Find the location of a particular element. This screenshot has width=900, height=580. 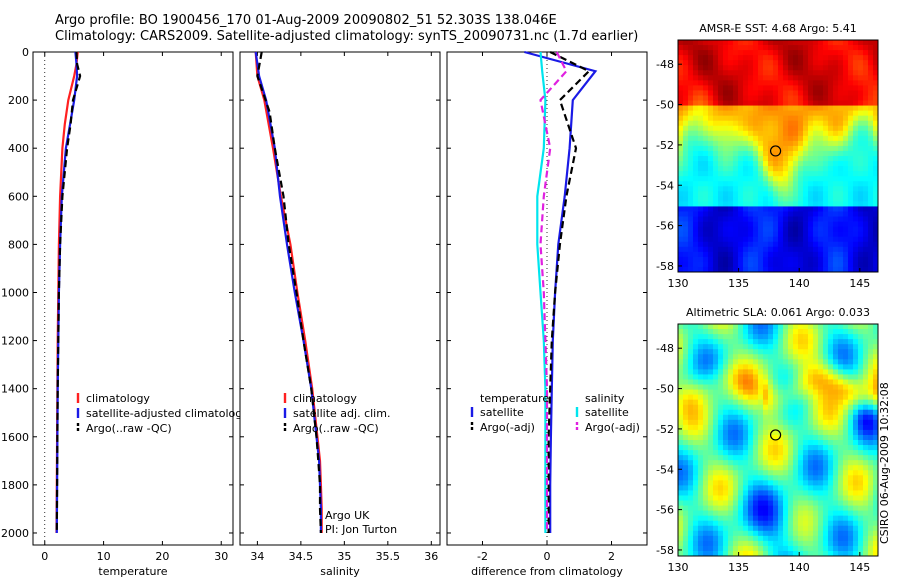

map-title: AMSR-E SST: 4.68 Argo: 5.41 is located at coordinates (778, 28).